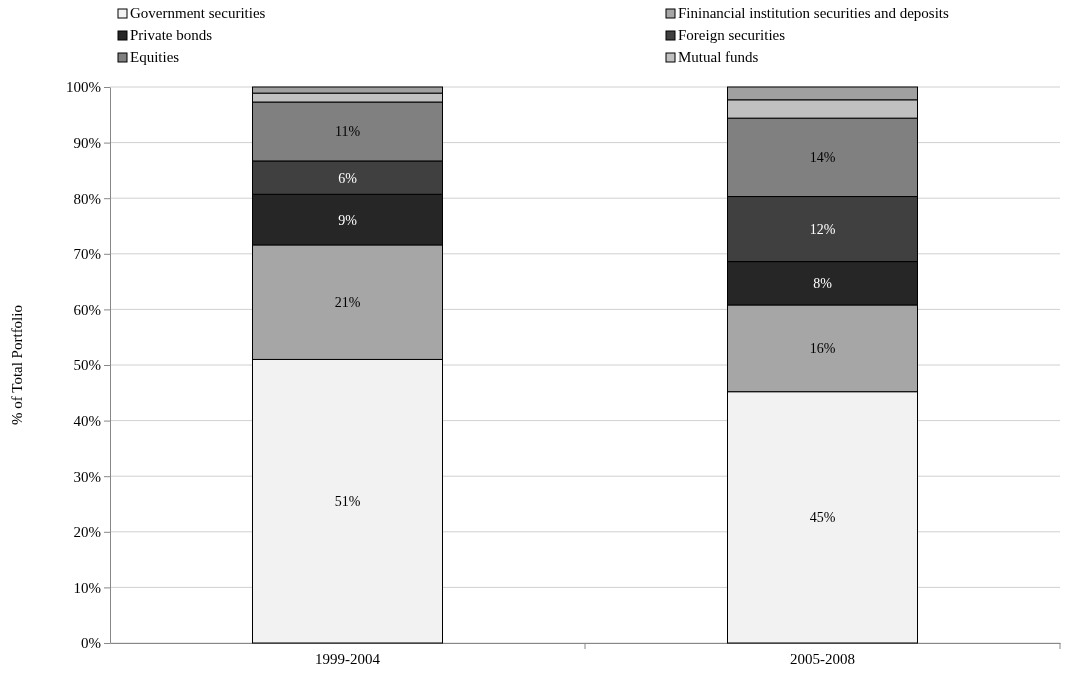 The height and width of the screenshot is (680, 1081). What do you see at coordinates (732, 35) in the screenshot?
I see `legend-label: Foreign securities` at bounding box center [732, 35].